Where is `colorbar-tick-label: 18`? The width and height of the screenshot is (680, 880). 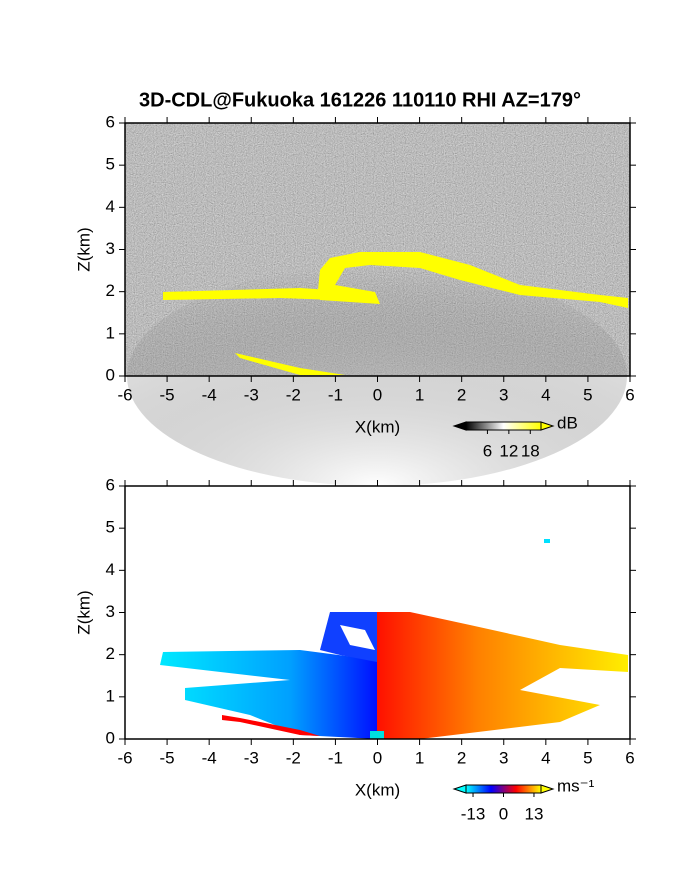 colorbar-tick-label: 18 is located at coordinates (530, 450).